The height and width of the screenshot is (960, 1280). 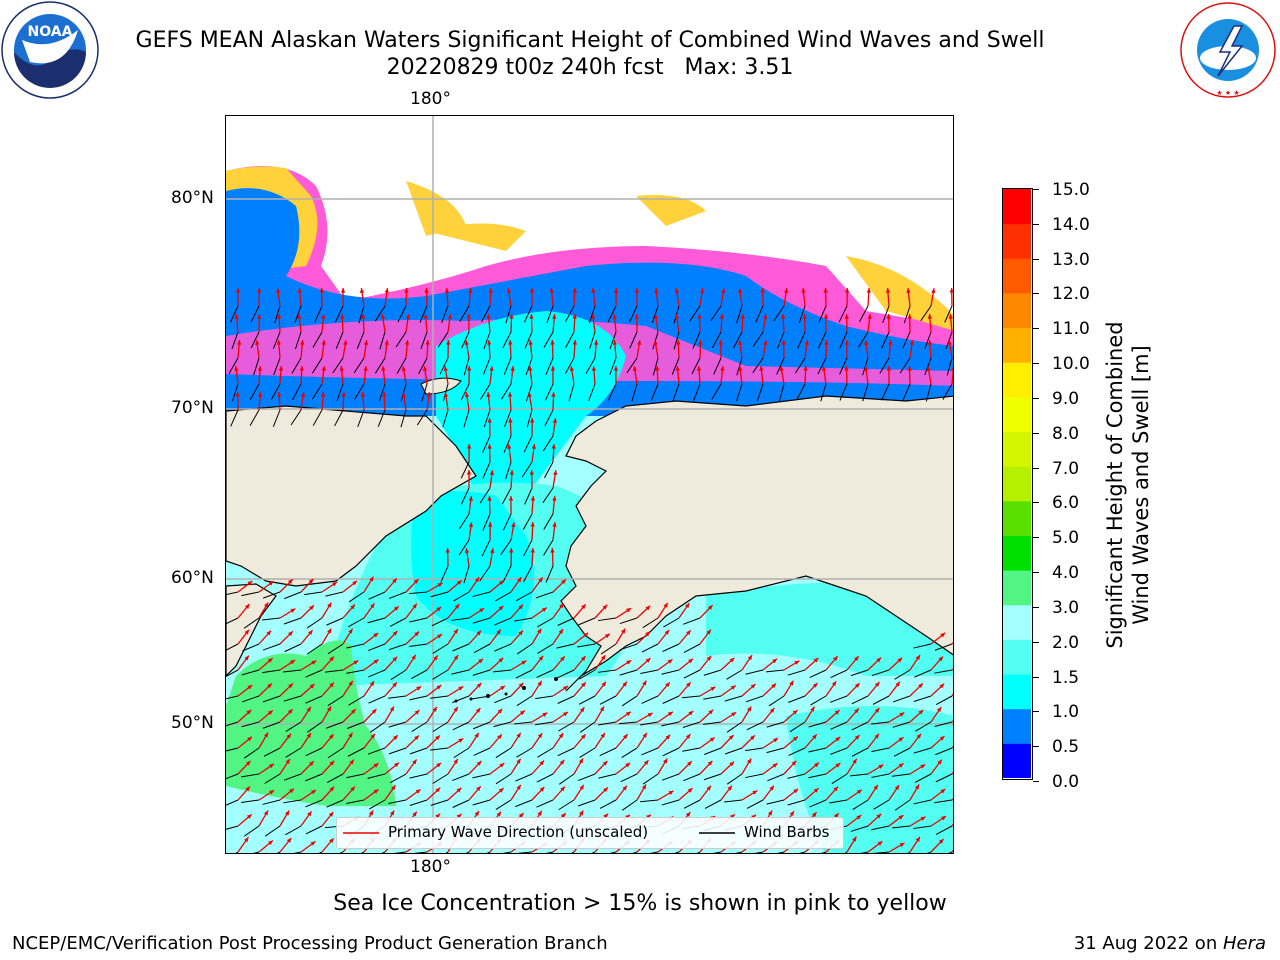 What do you see at coordinates (192, 408) in the screenshot?
I see `lat-label-70: 70°N` at bounding box center [192, 408].